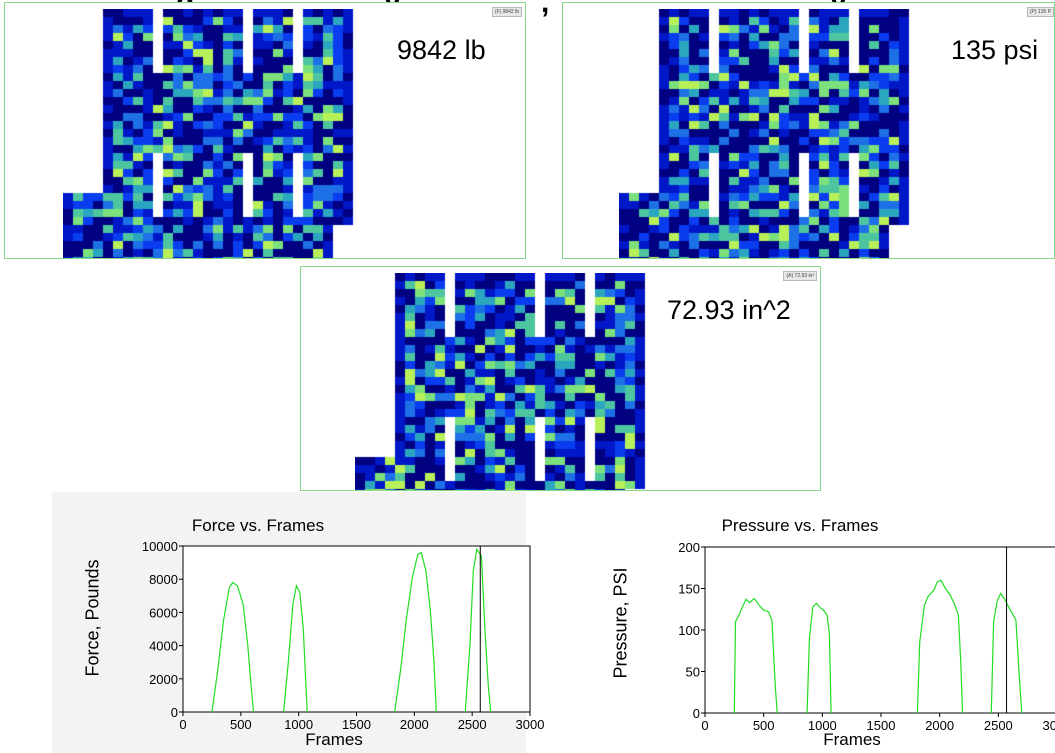 The height and width of the screenshot is (753, 1055). Describe the element at coordinates (879, 630) in the screenshot. I see `pressure-plot-area` at that location.